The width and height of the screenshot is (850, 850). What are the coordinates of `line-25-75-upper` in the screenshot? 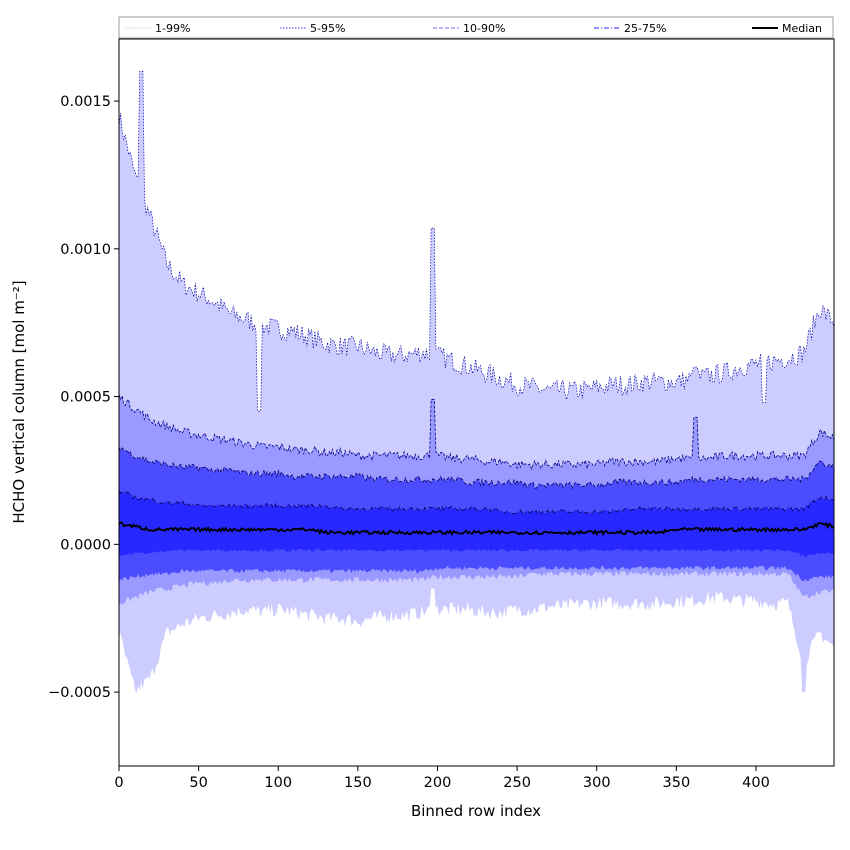 It's located at (476, 502).